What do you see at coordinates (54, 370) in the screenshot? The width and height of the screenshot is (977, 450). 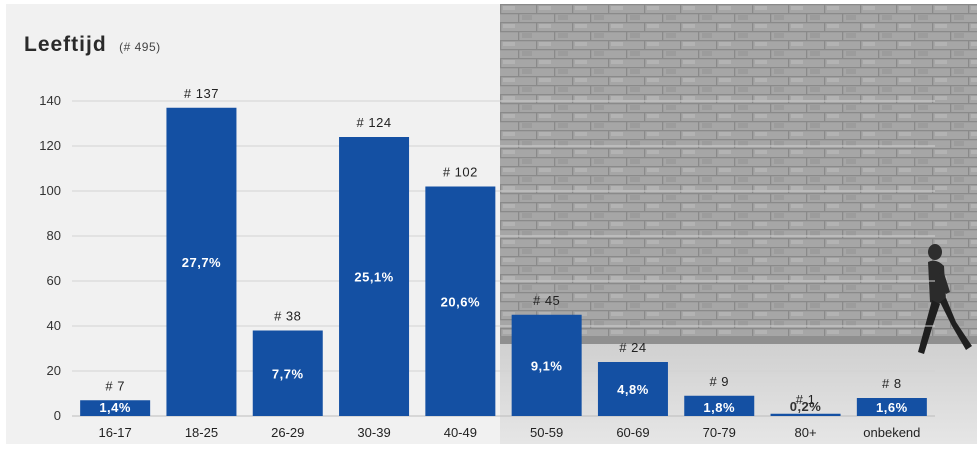 I see `y-tick-label: 20` at bounding box center [54, 370].